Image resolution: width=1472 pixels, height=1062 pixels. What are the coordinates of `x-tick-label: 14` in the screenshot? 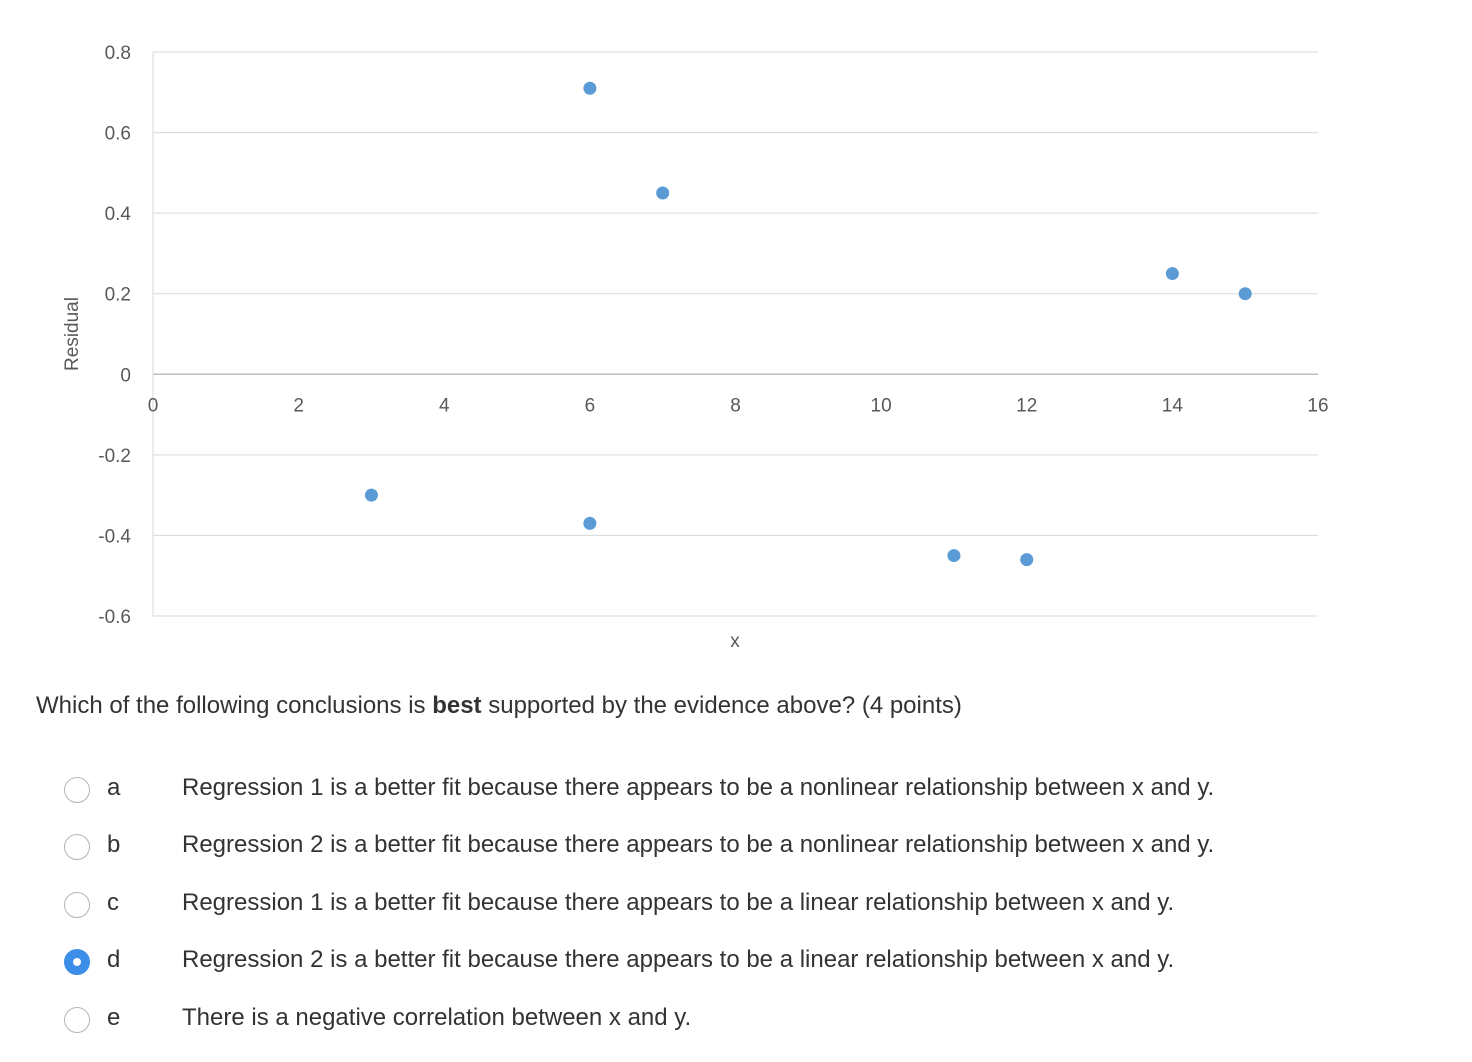 It's located at (1173, 405).